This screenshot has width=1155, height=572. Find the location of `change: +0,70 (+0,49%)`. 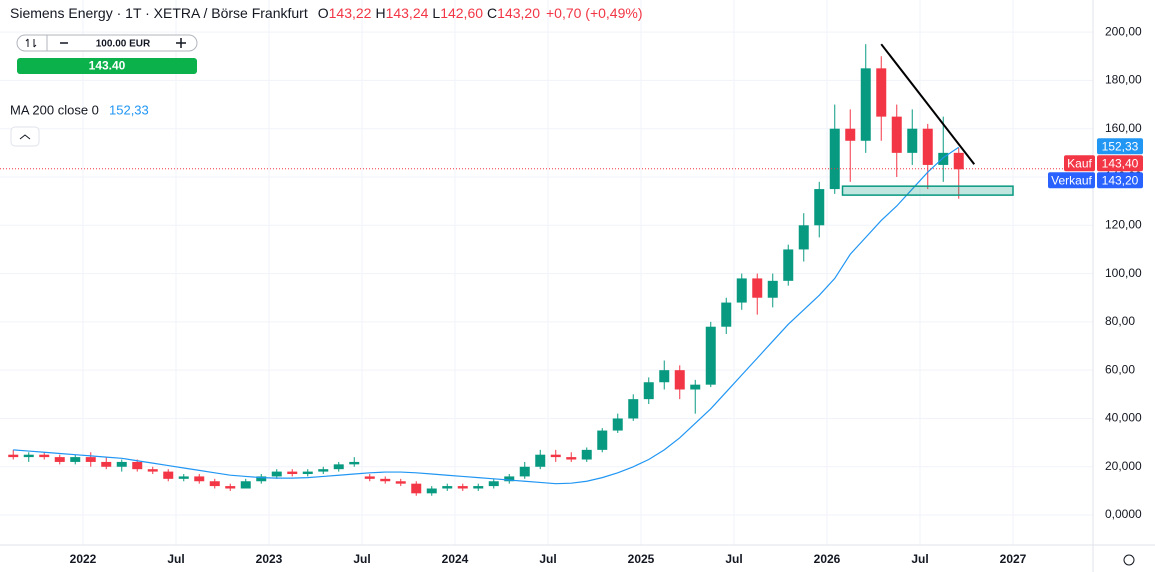

change: +0,70 (+0,49%) is located at coordinates (594, 13).